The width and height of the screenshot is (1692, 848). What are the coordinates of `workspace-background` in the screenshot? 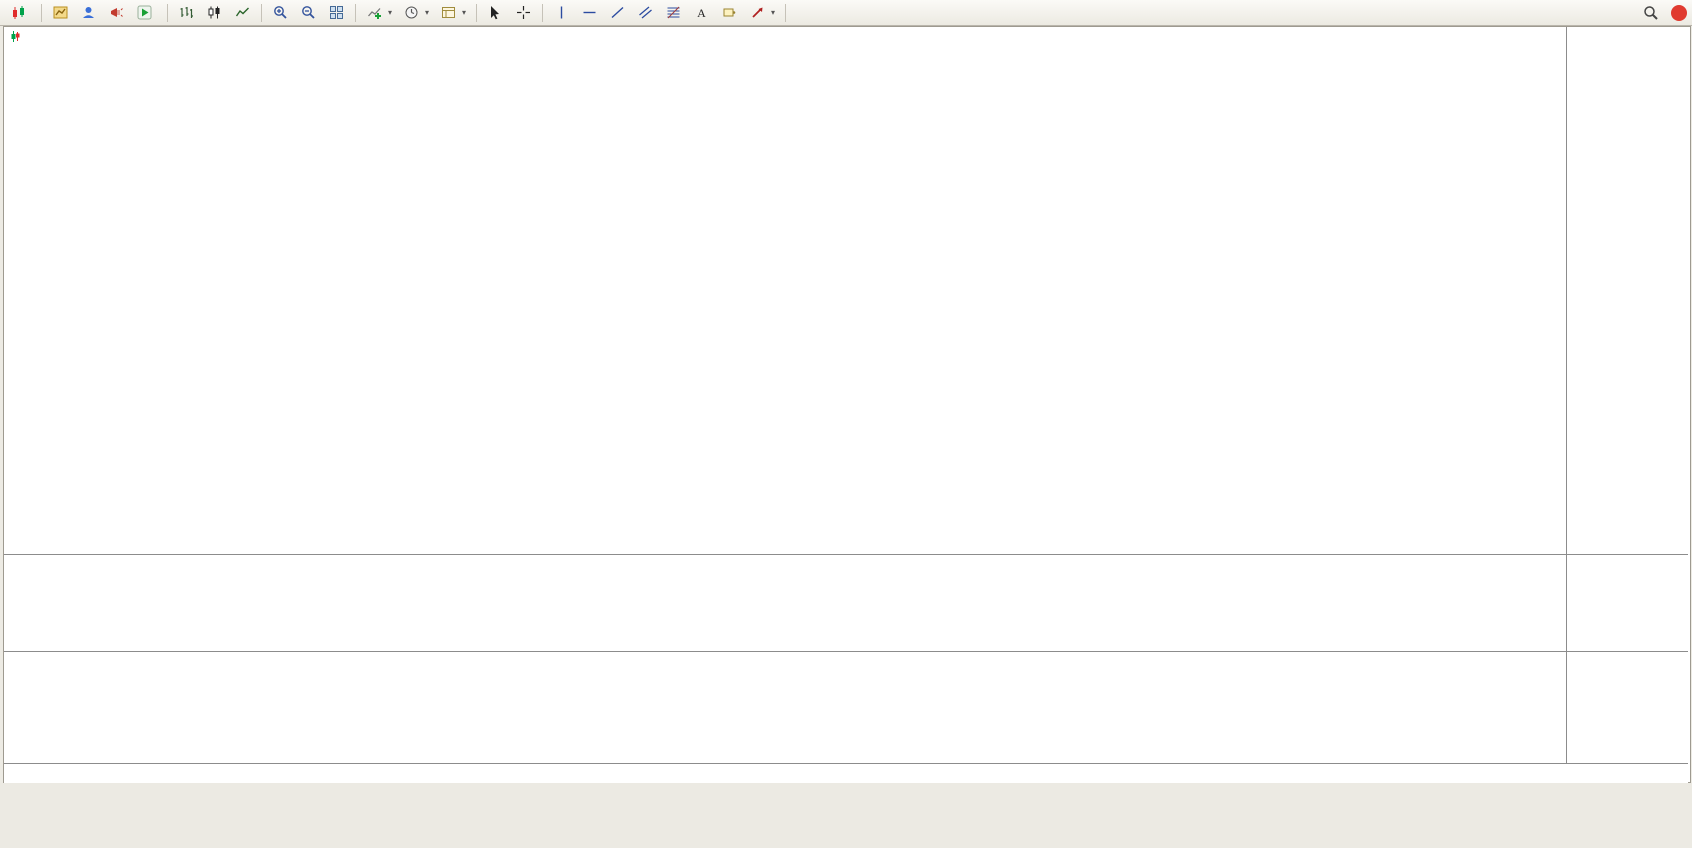 It's located at (846, 815).